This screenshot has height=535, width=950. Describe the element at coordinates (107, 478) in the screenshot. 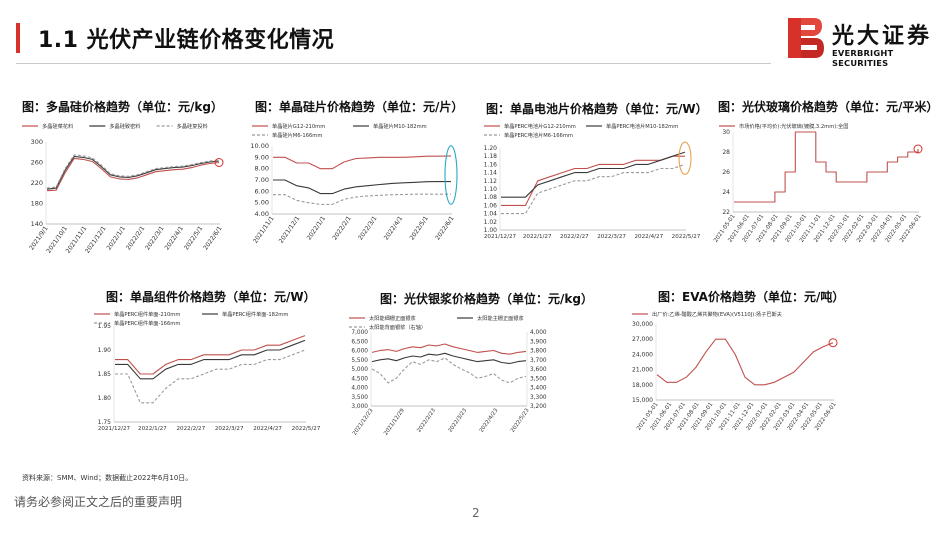

I see `source-note: 资料来源：SMM、Wind；数据截止2022年6月10日。` at that location.